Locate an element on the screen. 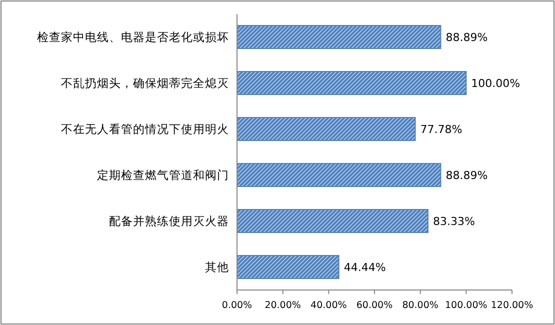  x-tick-label: 100.00% is located at coordinates (466, 305).